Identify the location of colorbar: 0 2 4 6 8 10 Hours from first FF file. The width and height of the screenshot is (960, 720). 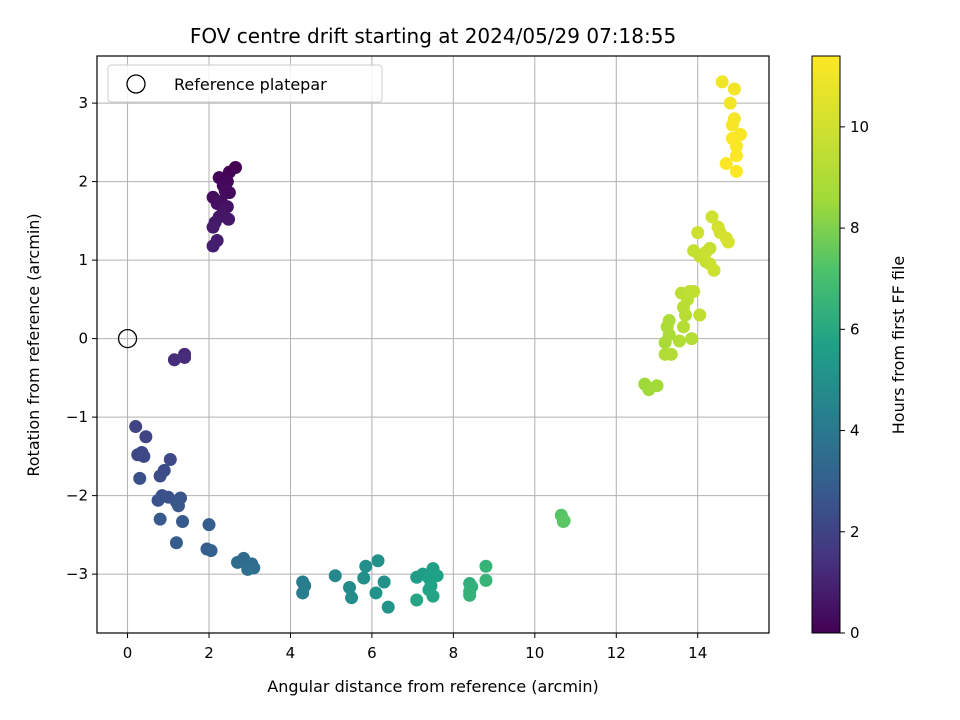
(859, 348).